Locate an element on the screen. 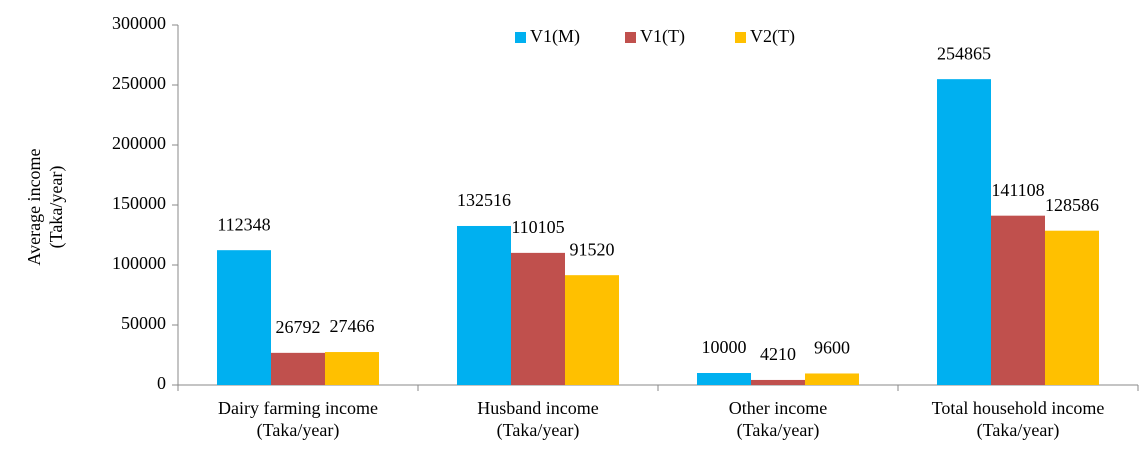  x-tick-label: Other income (Taka/year) is located at coordinates (778, 419).